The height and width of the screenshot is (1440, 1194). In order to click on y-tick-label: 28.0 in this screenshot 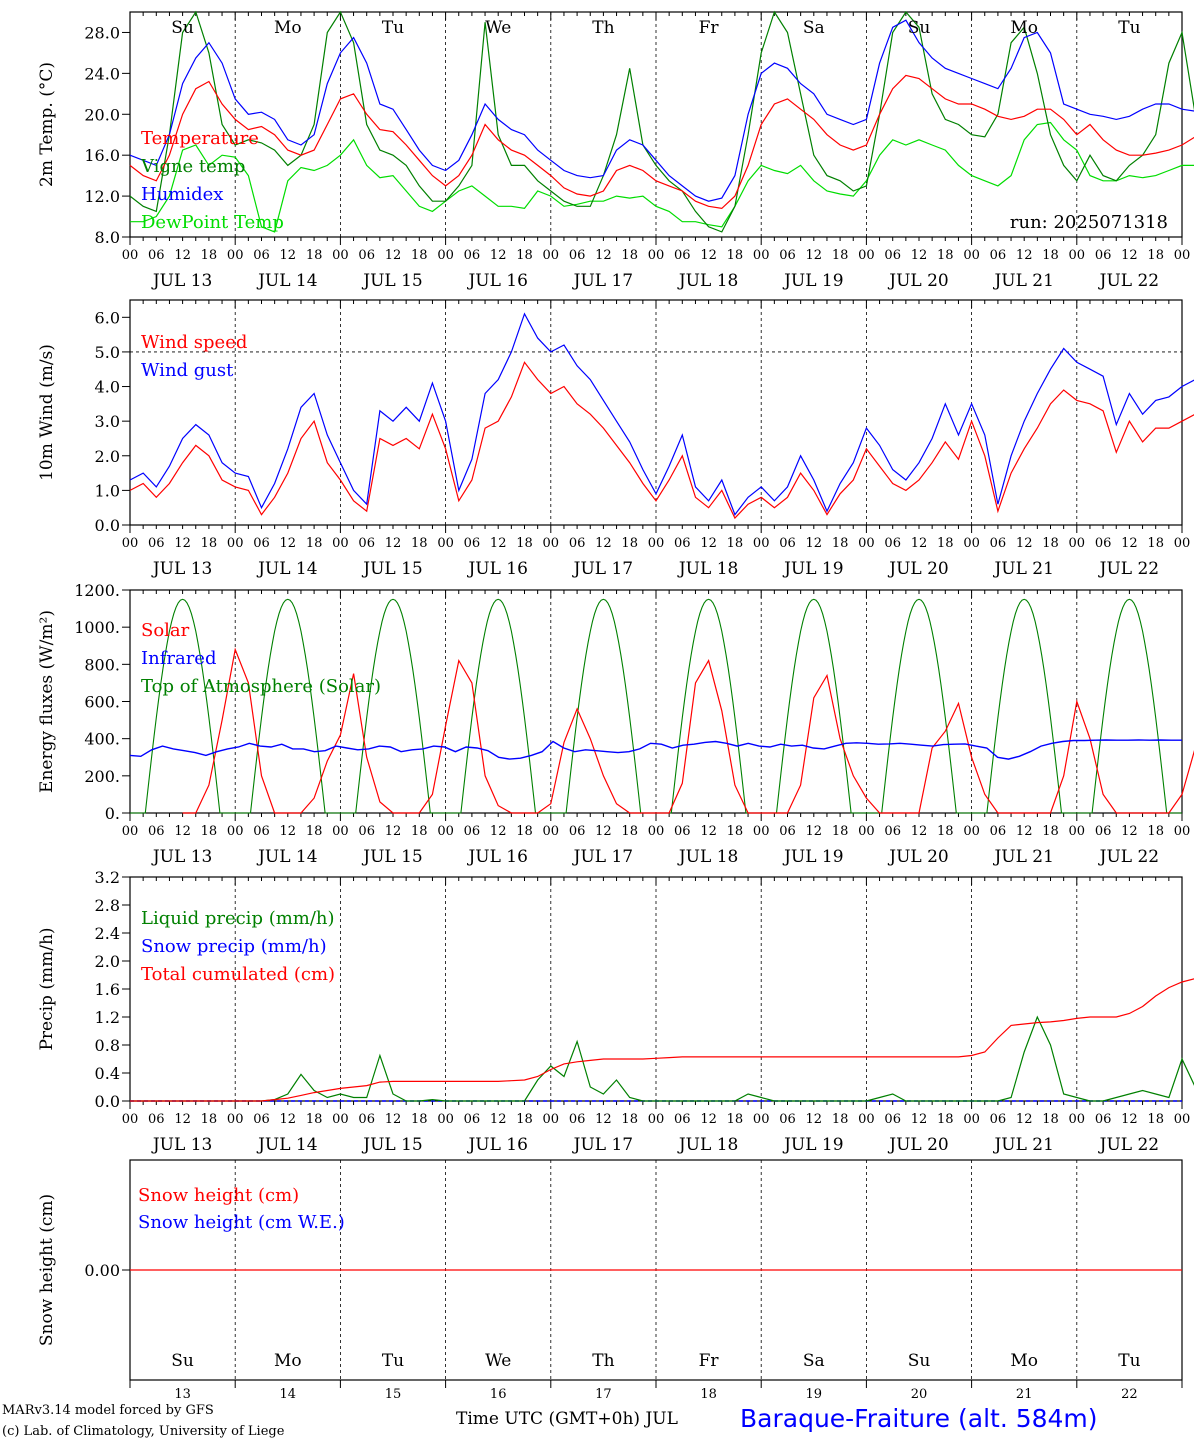, I will do `click(102, 32)`.